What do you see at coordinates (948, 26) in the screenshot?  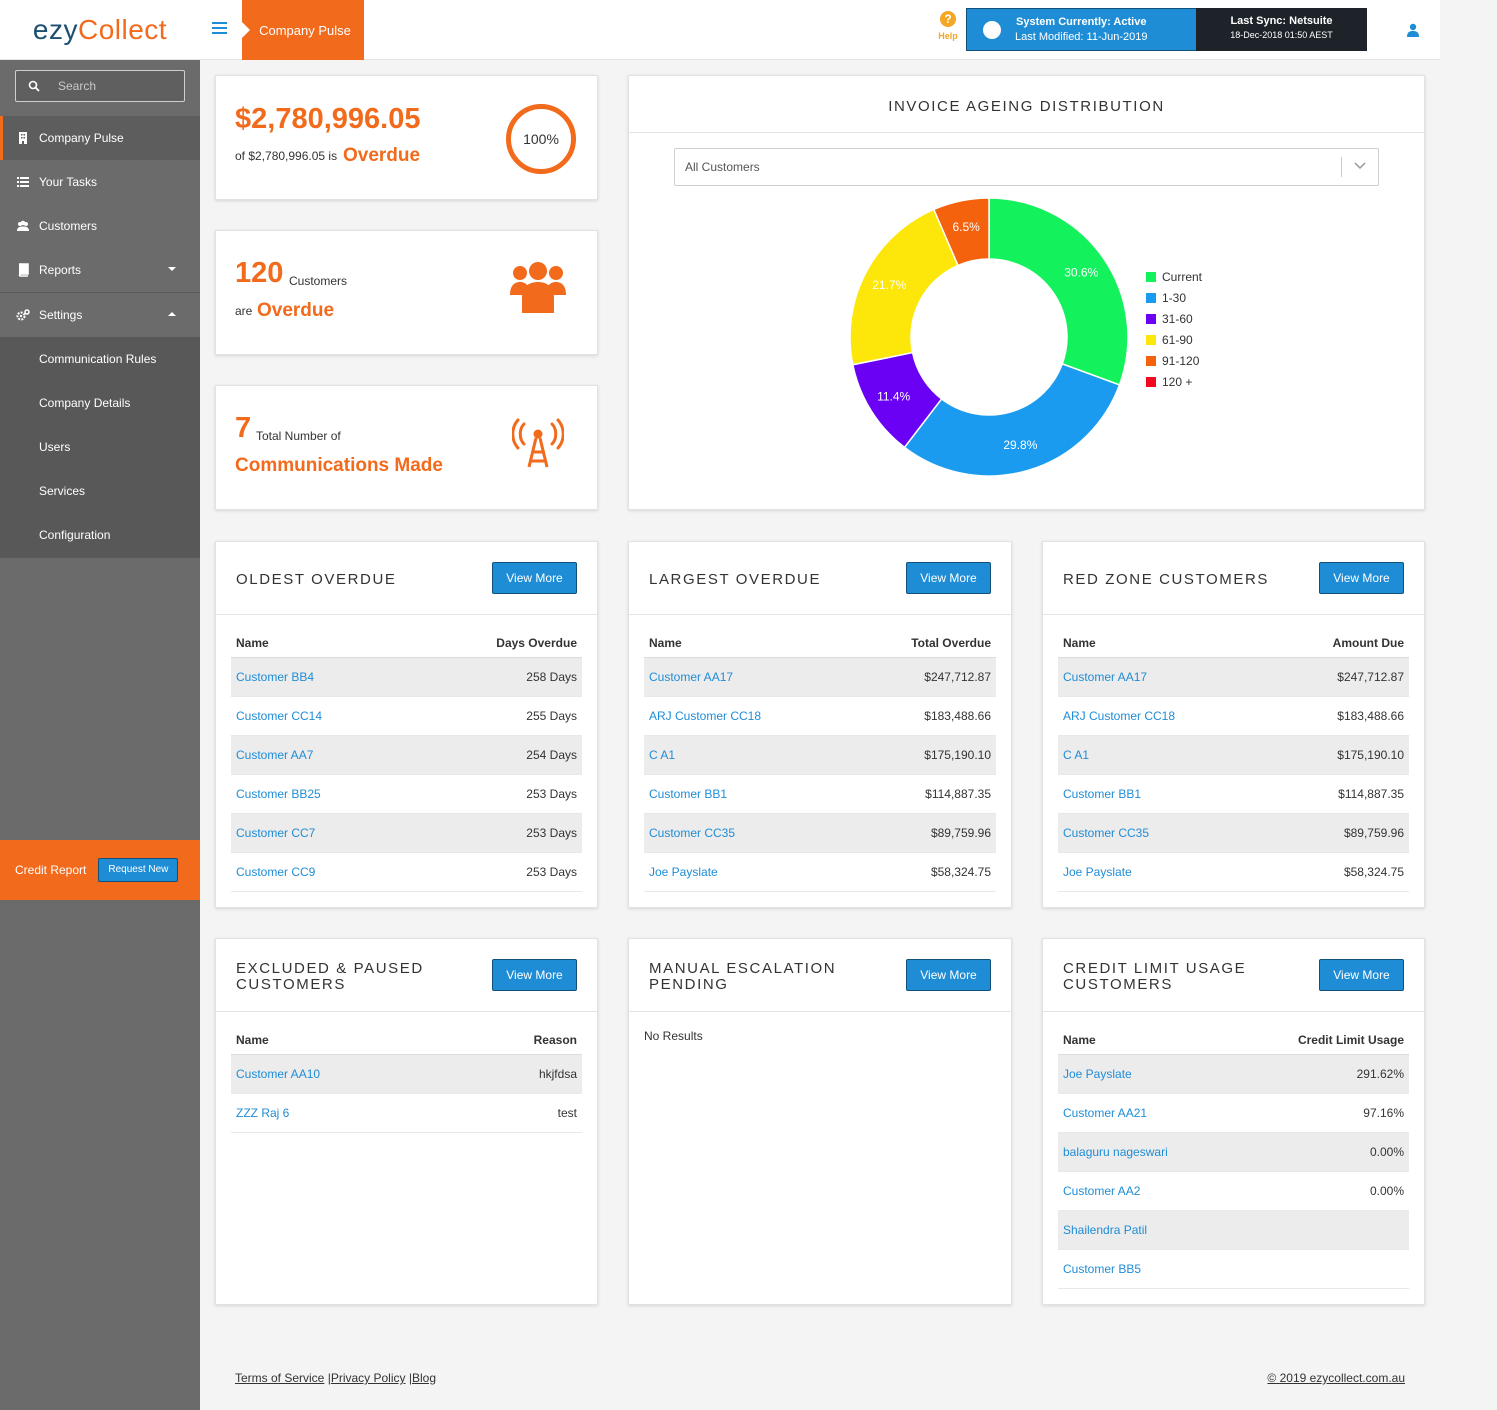 I see `help-button: ? Help` at bounding box center [948, 26].